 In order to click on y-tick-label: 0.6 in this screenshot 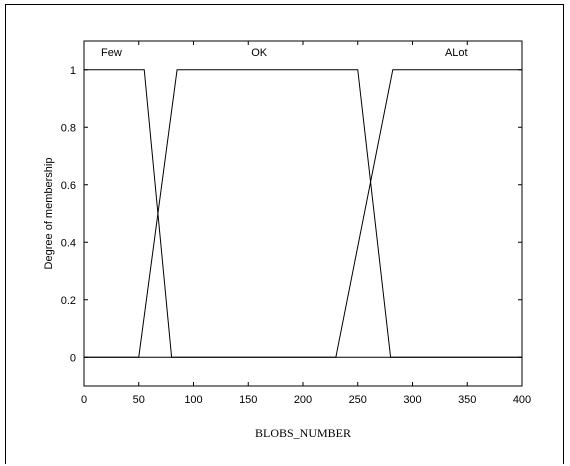, I will do `click(68, 186)`.